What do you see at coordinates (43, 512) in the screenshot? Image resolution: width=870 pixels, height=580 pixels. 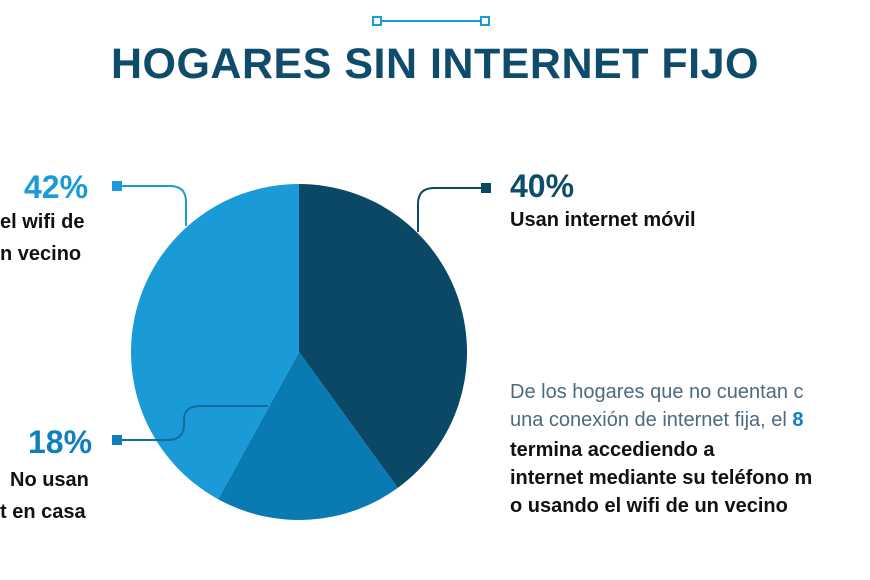 I see `label-18-line2: t en casa` at bounding box center [43, 512].